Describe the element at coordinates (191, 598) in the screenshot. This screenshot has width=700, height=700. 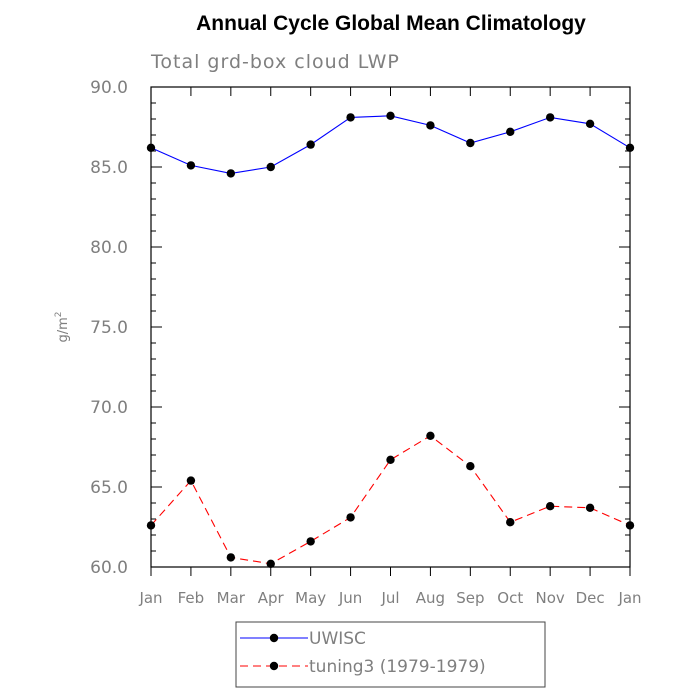
I see `x-tick-label: Feb` at that location.